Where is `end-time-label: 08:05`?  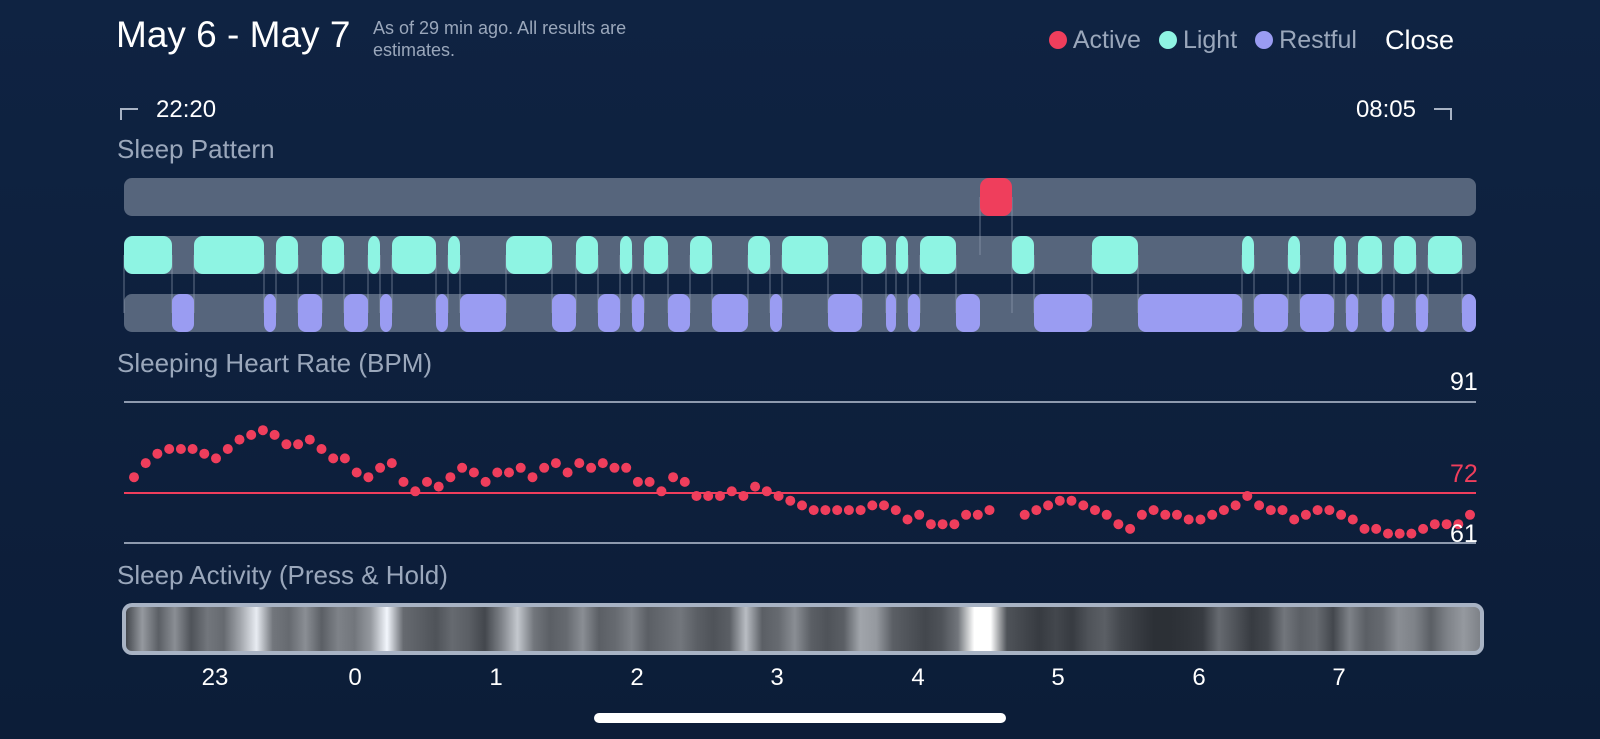 end-time-label: 08:05 is located at coordinates (1385, 109).